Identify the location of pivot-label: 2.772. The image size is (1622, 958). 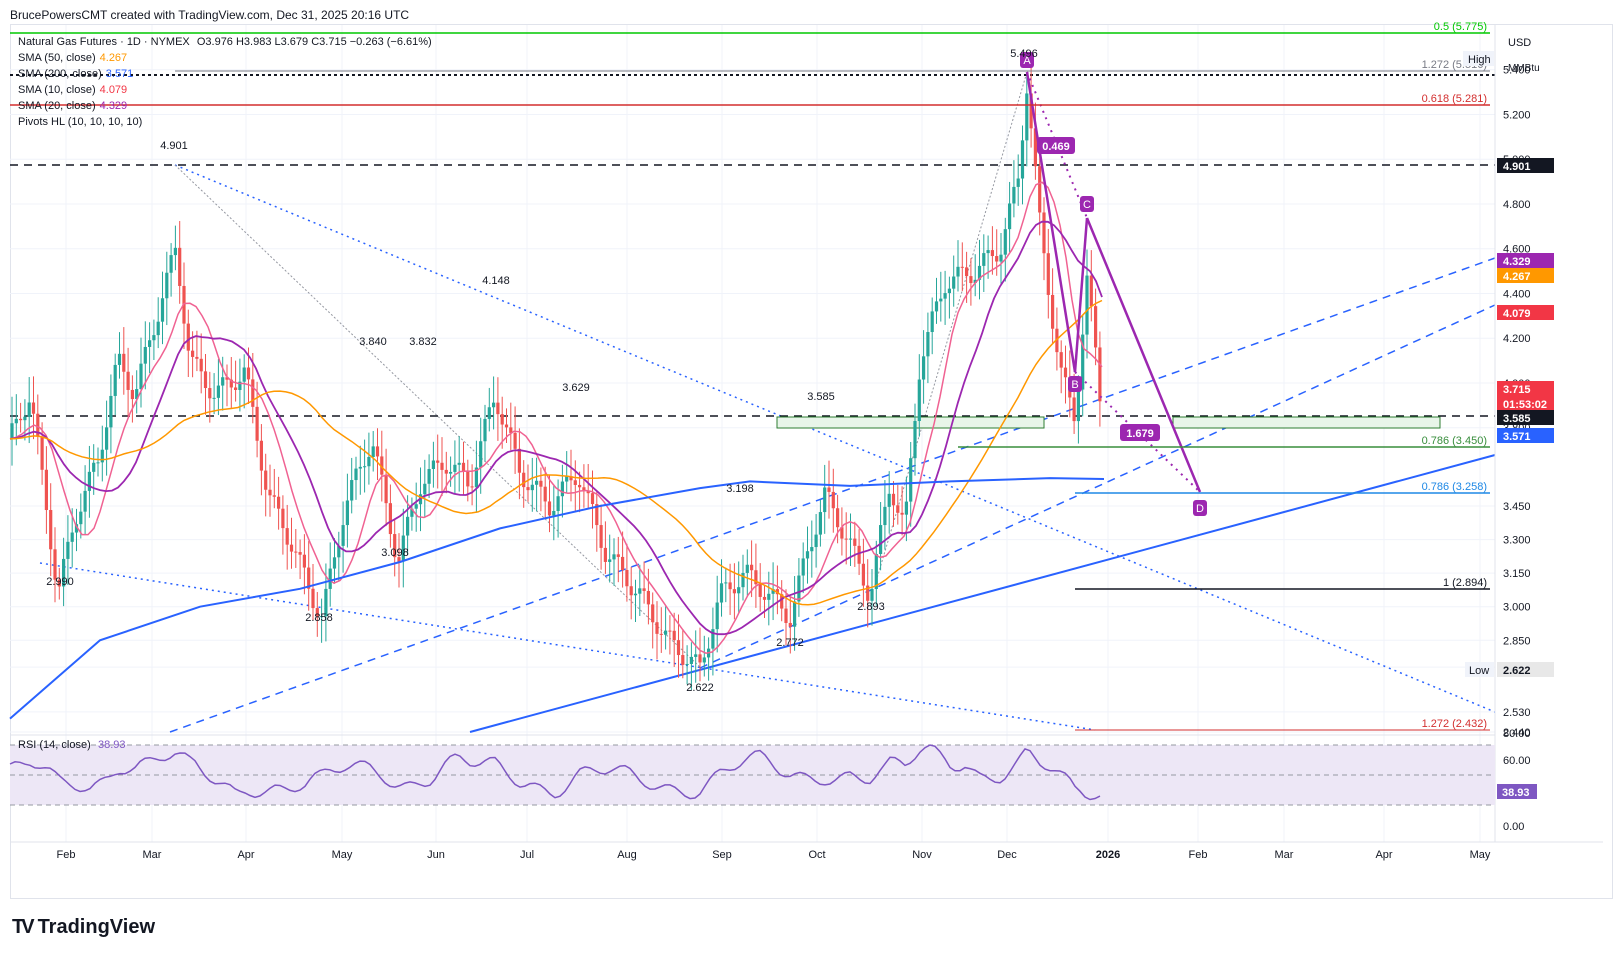
(790, 643).